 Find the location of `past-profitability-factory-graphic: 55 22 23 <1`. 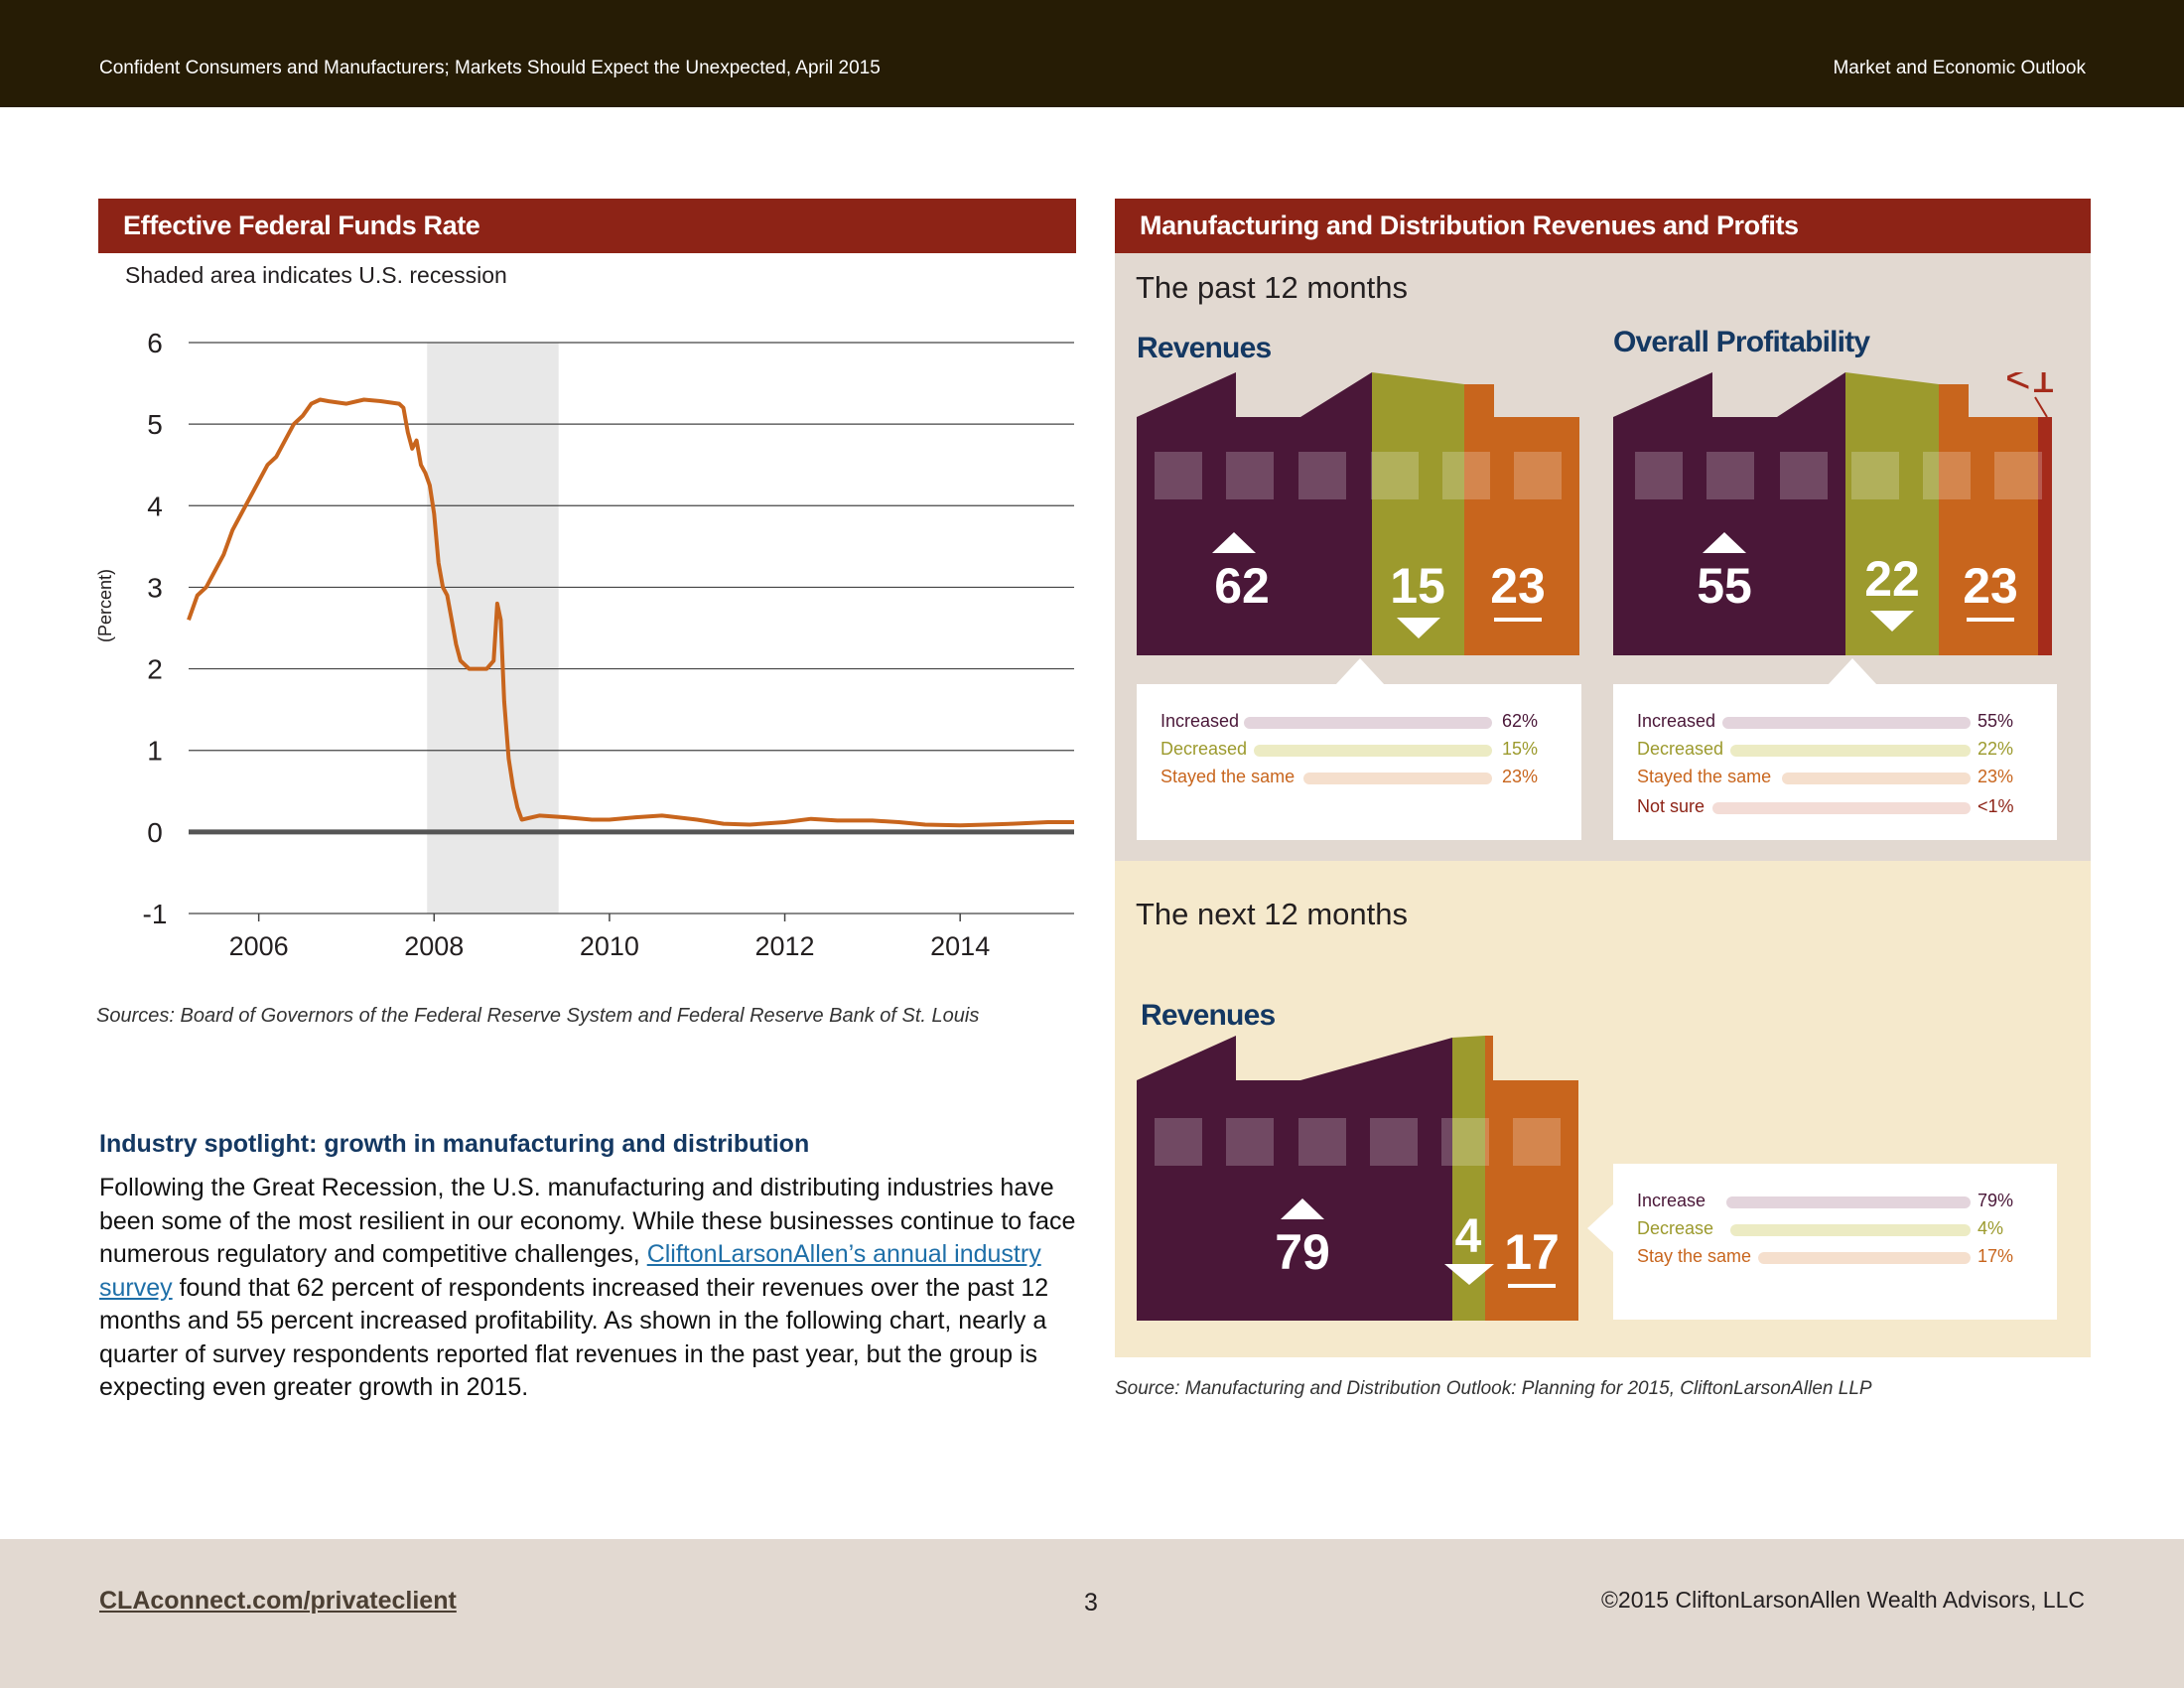

past-profitability-factory-graphic: 55 22 23 <1 is located at coordinates (1834, 513).